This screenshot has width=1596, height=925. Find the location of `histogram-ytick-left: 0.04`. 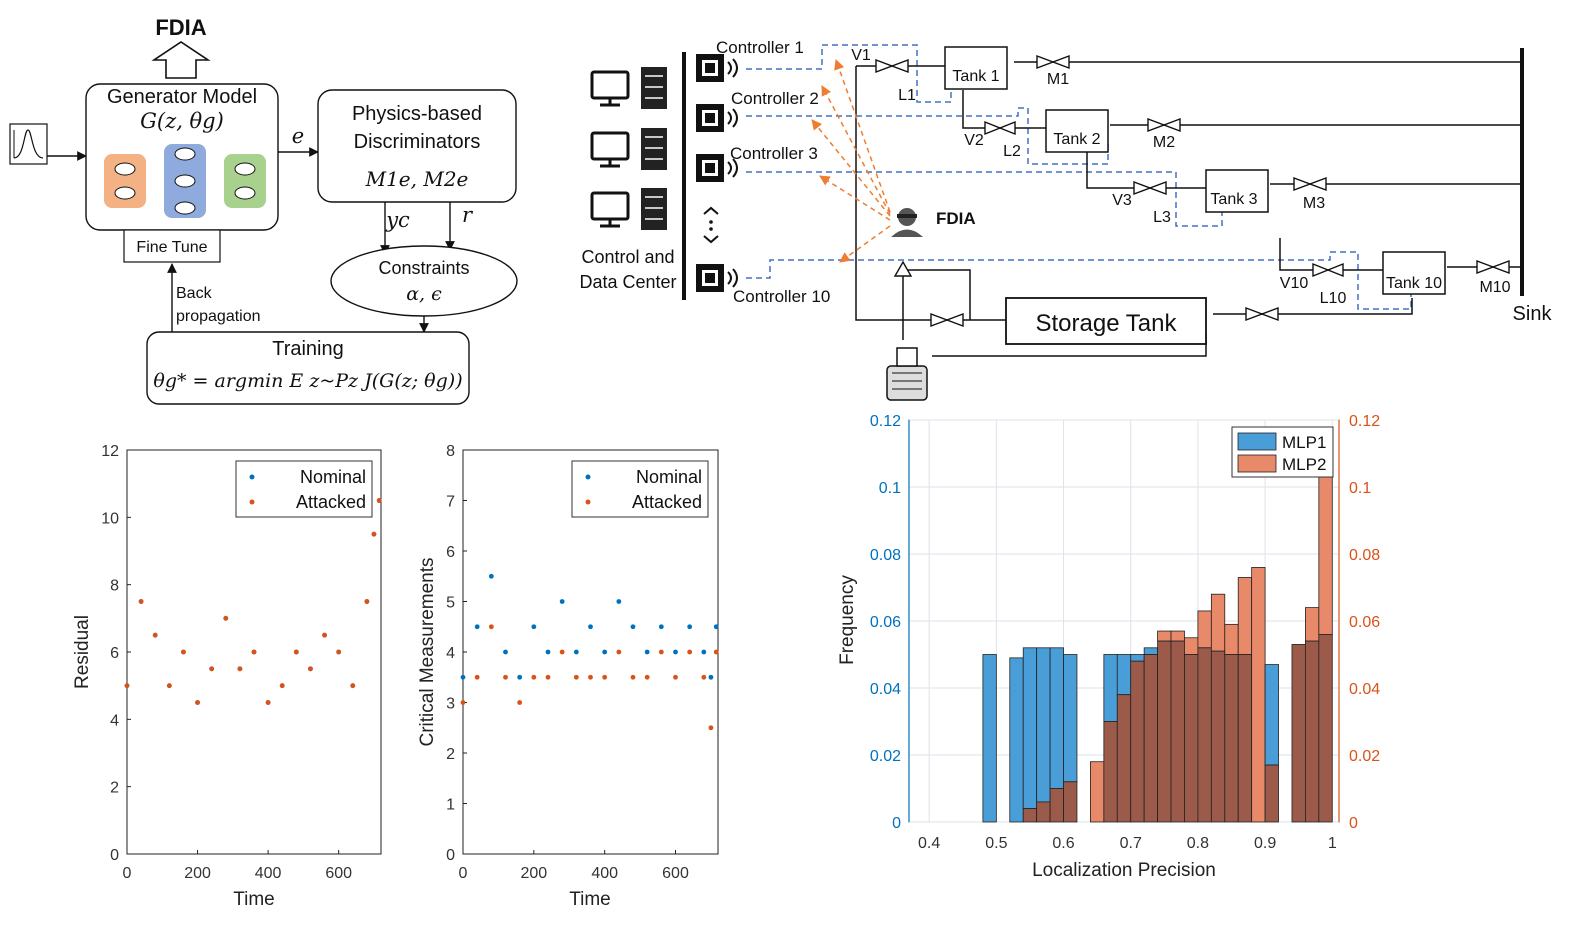

histogram-ytick-left: 0.04 is located at coordinates (885, 689).